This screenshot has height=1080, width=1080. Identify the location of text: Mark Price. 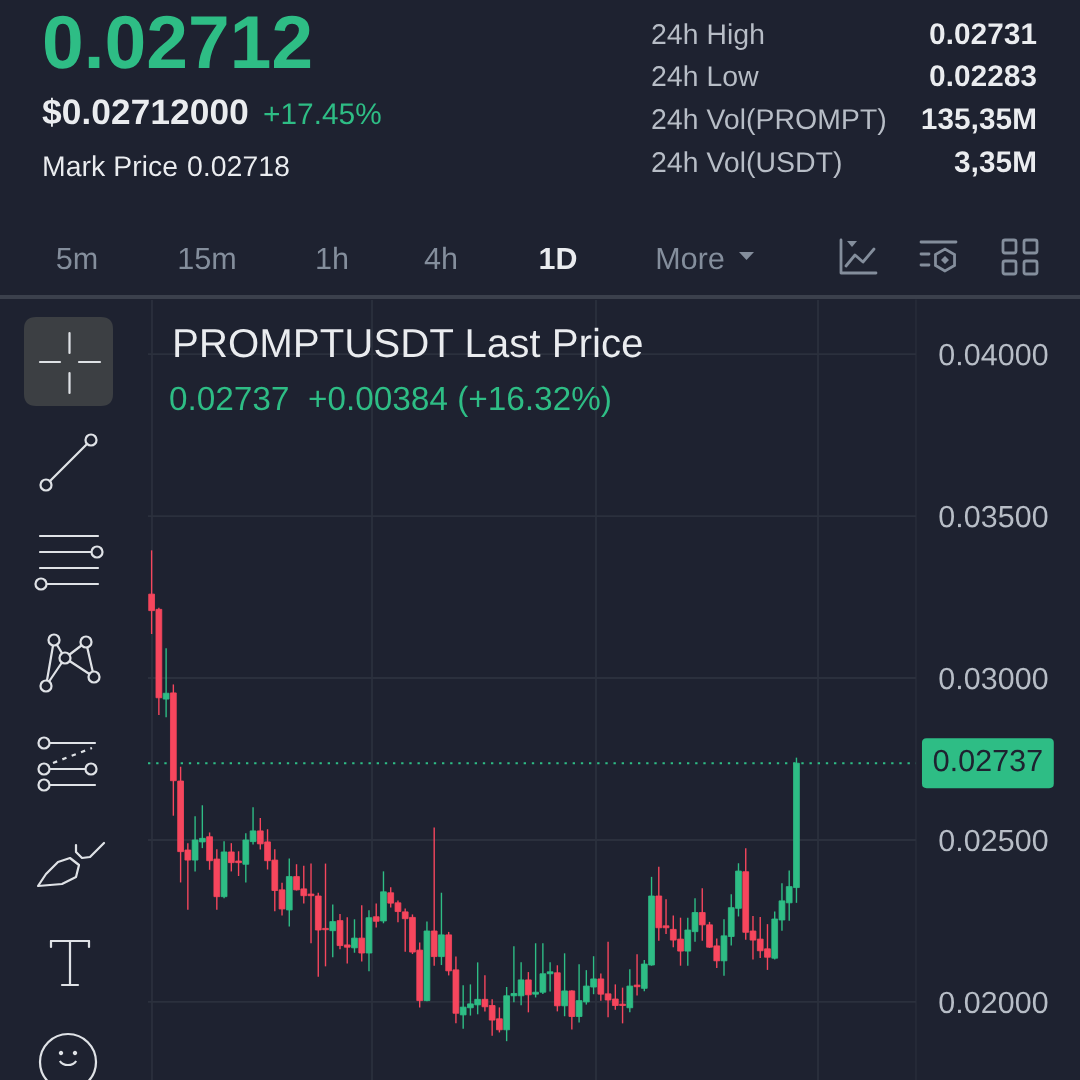
(110, 166).